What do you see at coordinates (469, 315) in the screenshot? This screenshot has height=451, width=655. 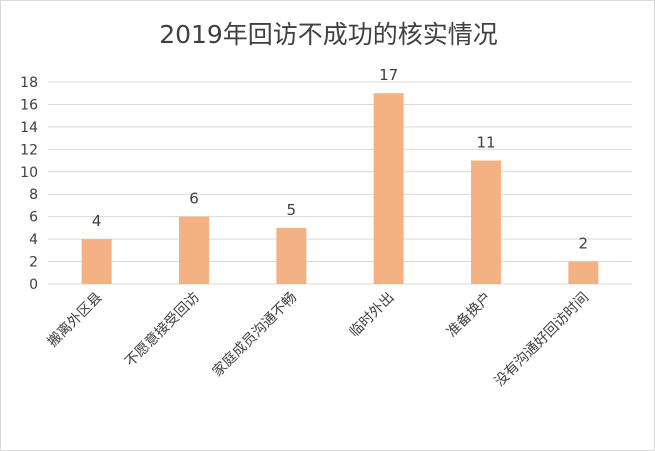 I see `category-label-5: 准备换户` at bounding box center [469, 315].